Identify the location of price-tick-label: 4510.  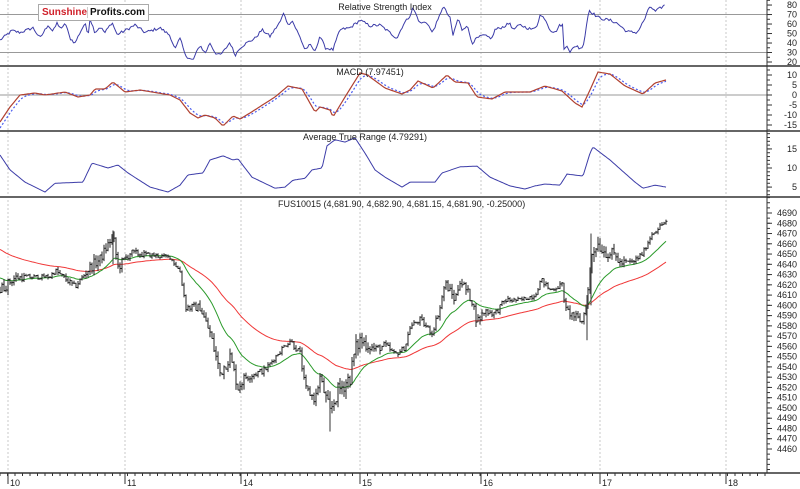
(787, 398).